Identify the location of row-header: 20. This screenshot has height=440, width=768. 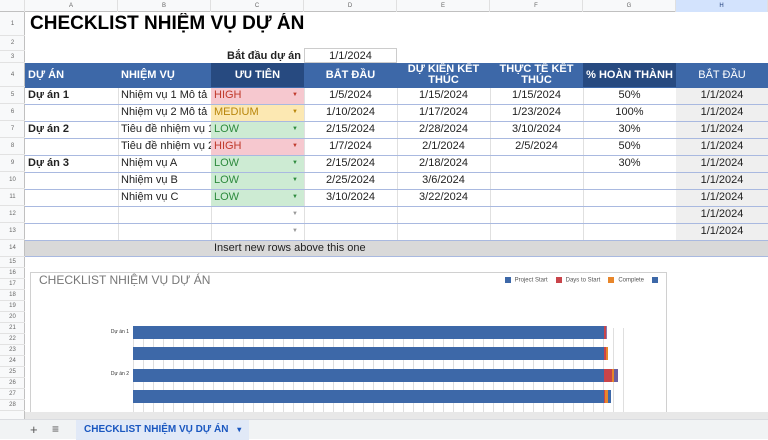
(12, 317).